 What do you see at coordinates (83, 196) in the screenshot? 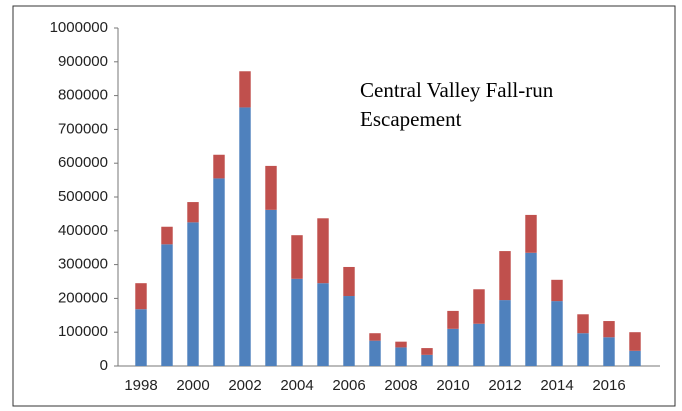
I see `y-tick-label: 500000` at bounding box center [83, 196].